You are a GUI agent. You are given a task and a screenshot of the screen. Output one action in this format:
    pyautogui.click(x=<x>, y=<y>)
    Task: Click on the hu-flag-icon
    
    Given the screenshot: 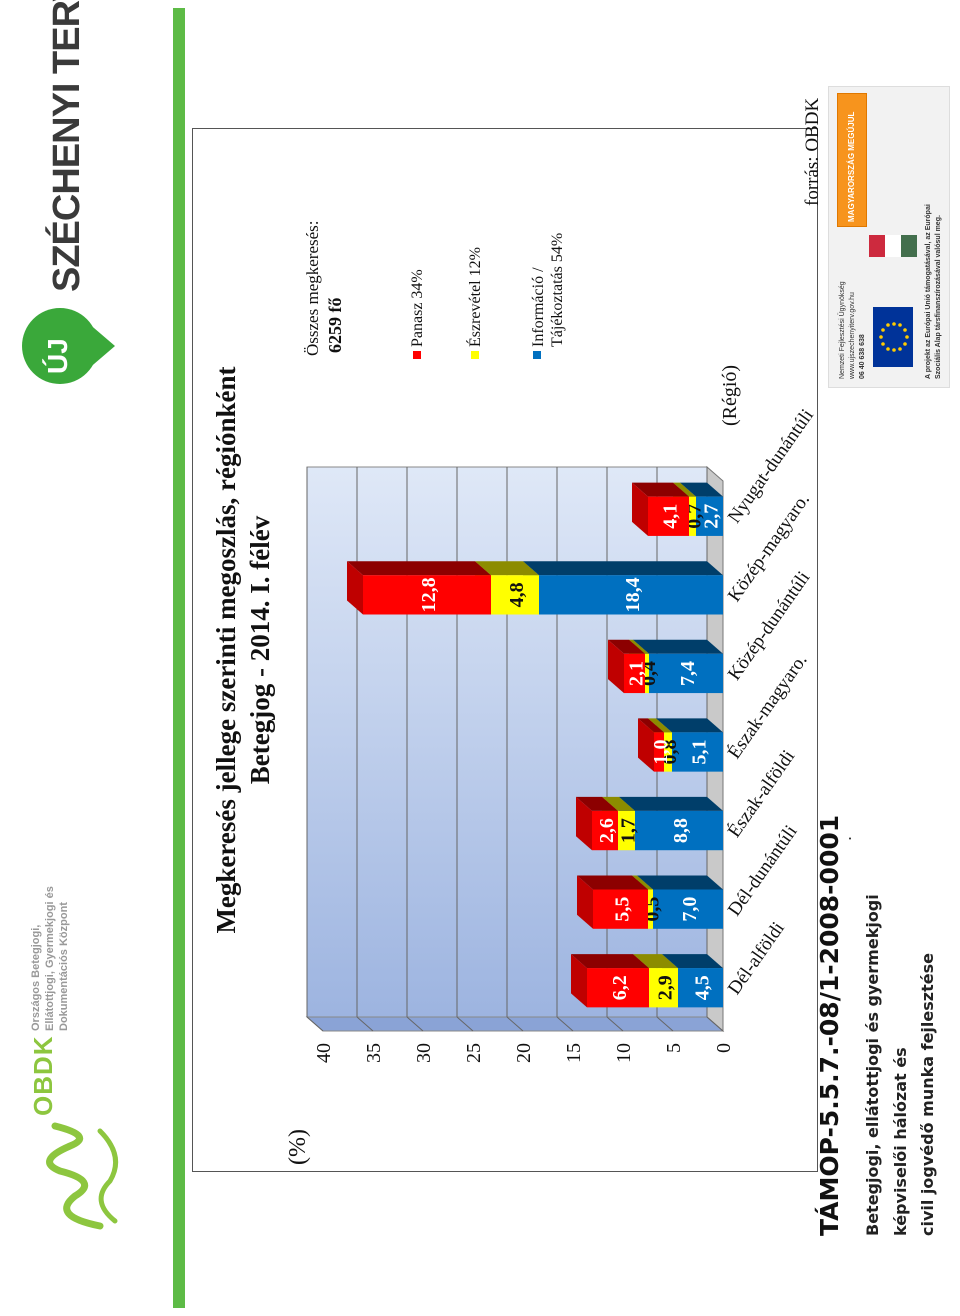 What is the action you would take?
    pyautogui.click(x=893, y=246)
    